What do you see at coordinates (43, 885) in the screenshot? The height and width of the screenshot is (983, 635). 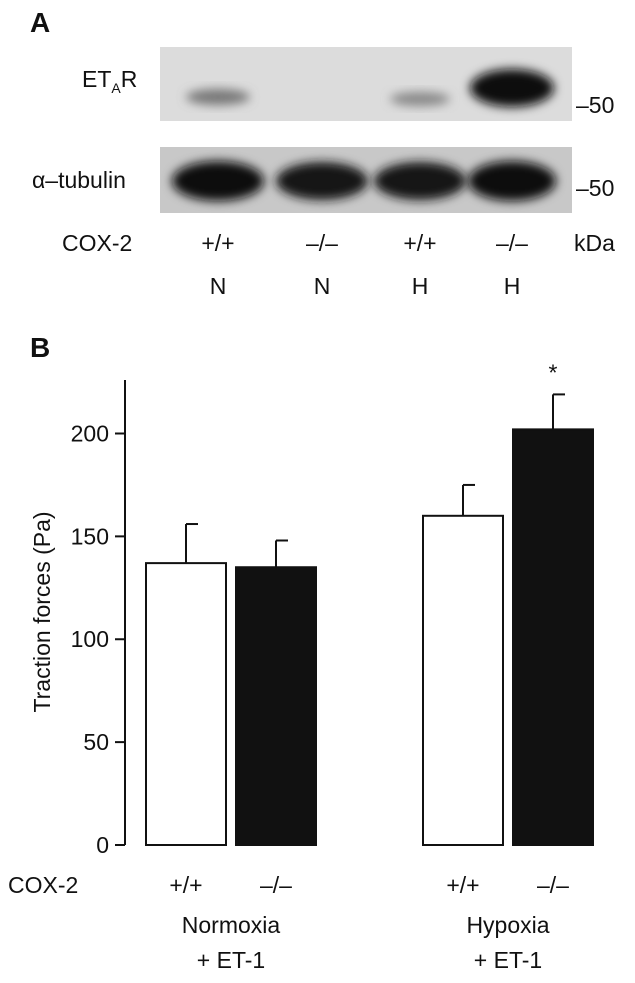 I see `x-axis-label: COX-2` at bounding box center [43, 885].